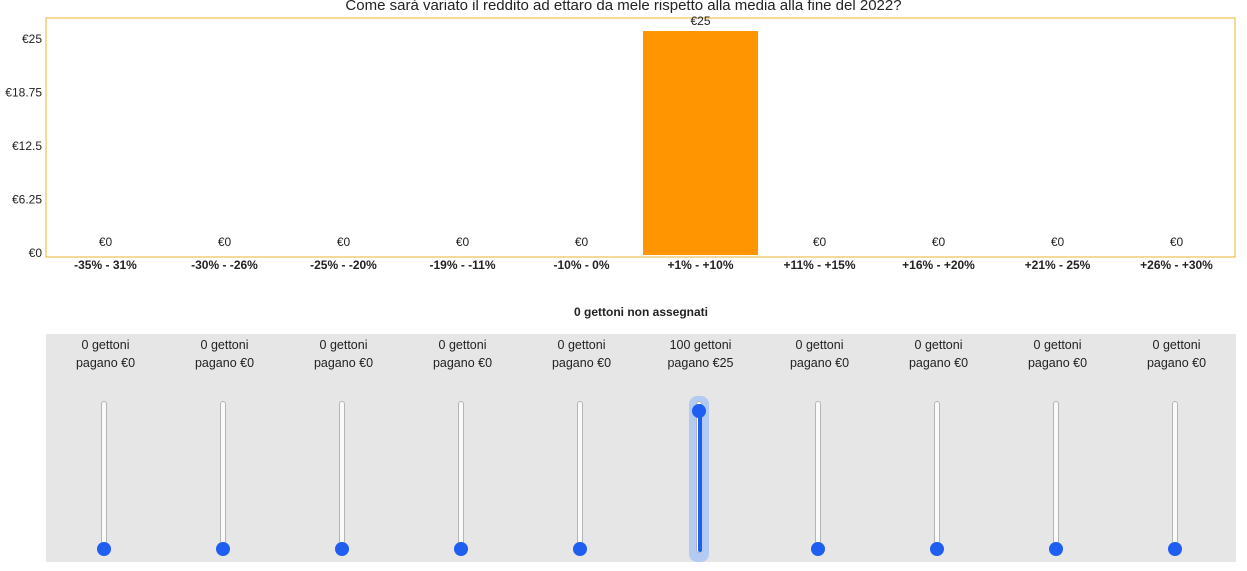  What do you see at coordinates (700, 363) in the screenshot?
I see `payout-label: pagano €25` at bounding box center [700, 363].